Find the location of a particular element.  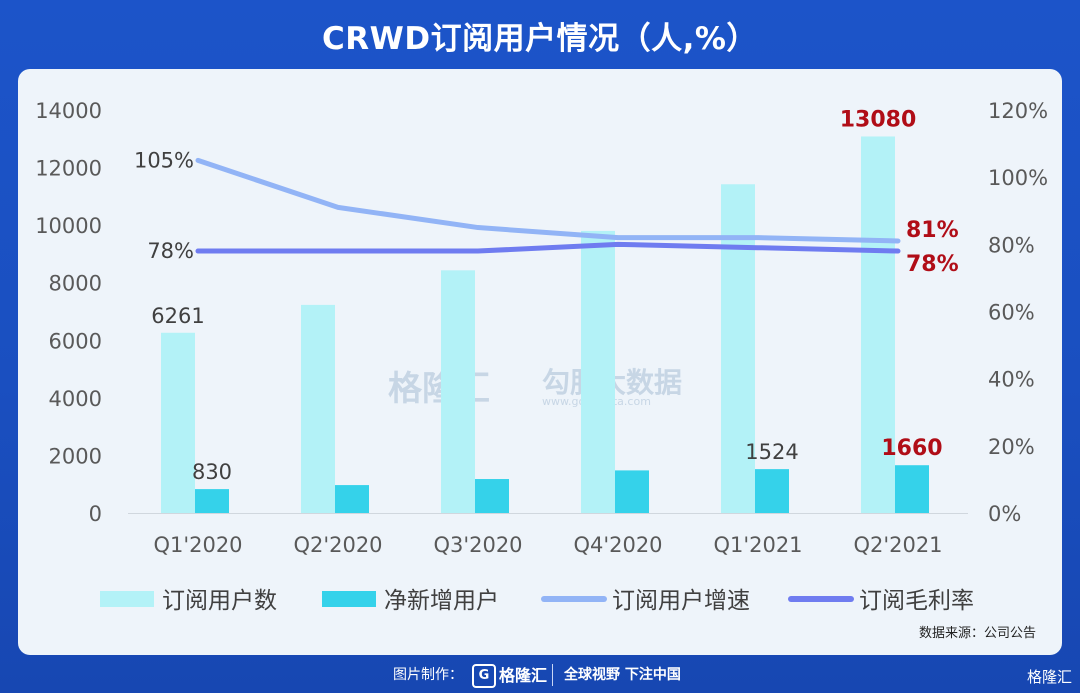

data-label: 105% is located at coordinates (164, 160).